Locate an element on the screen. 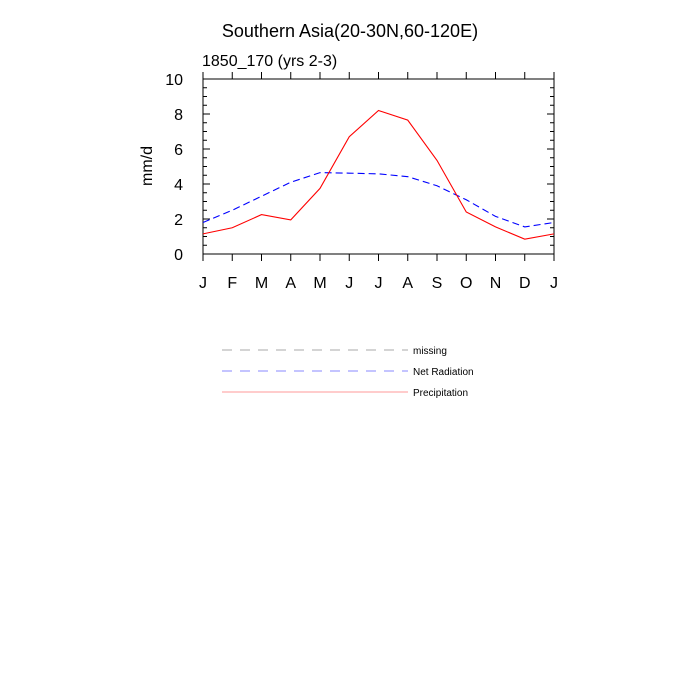  axis-ticks is located at coordinates (378, 166).